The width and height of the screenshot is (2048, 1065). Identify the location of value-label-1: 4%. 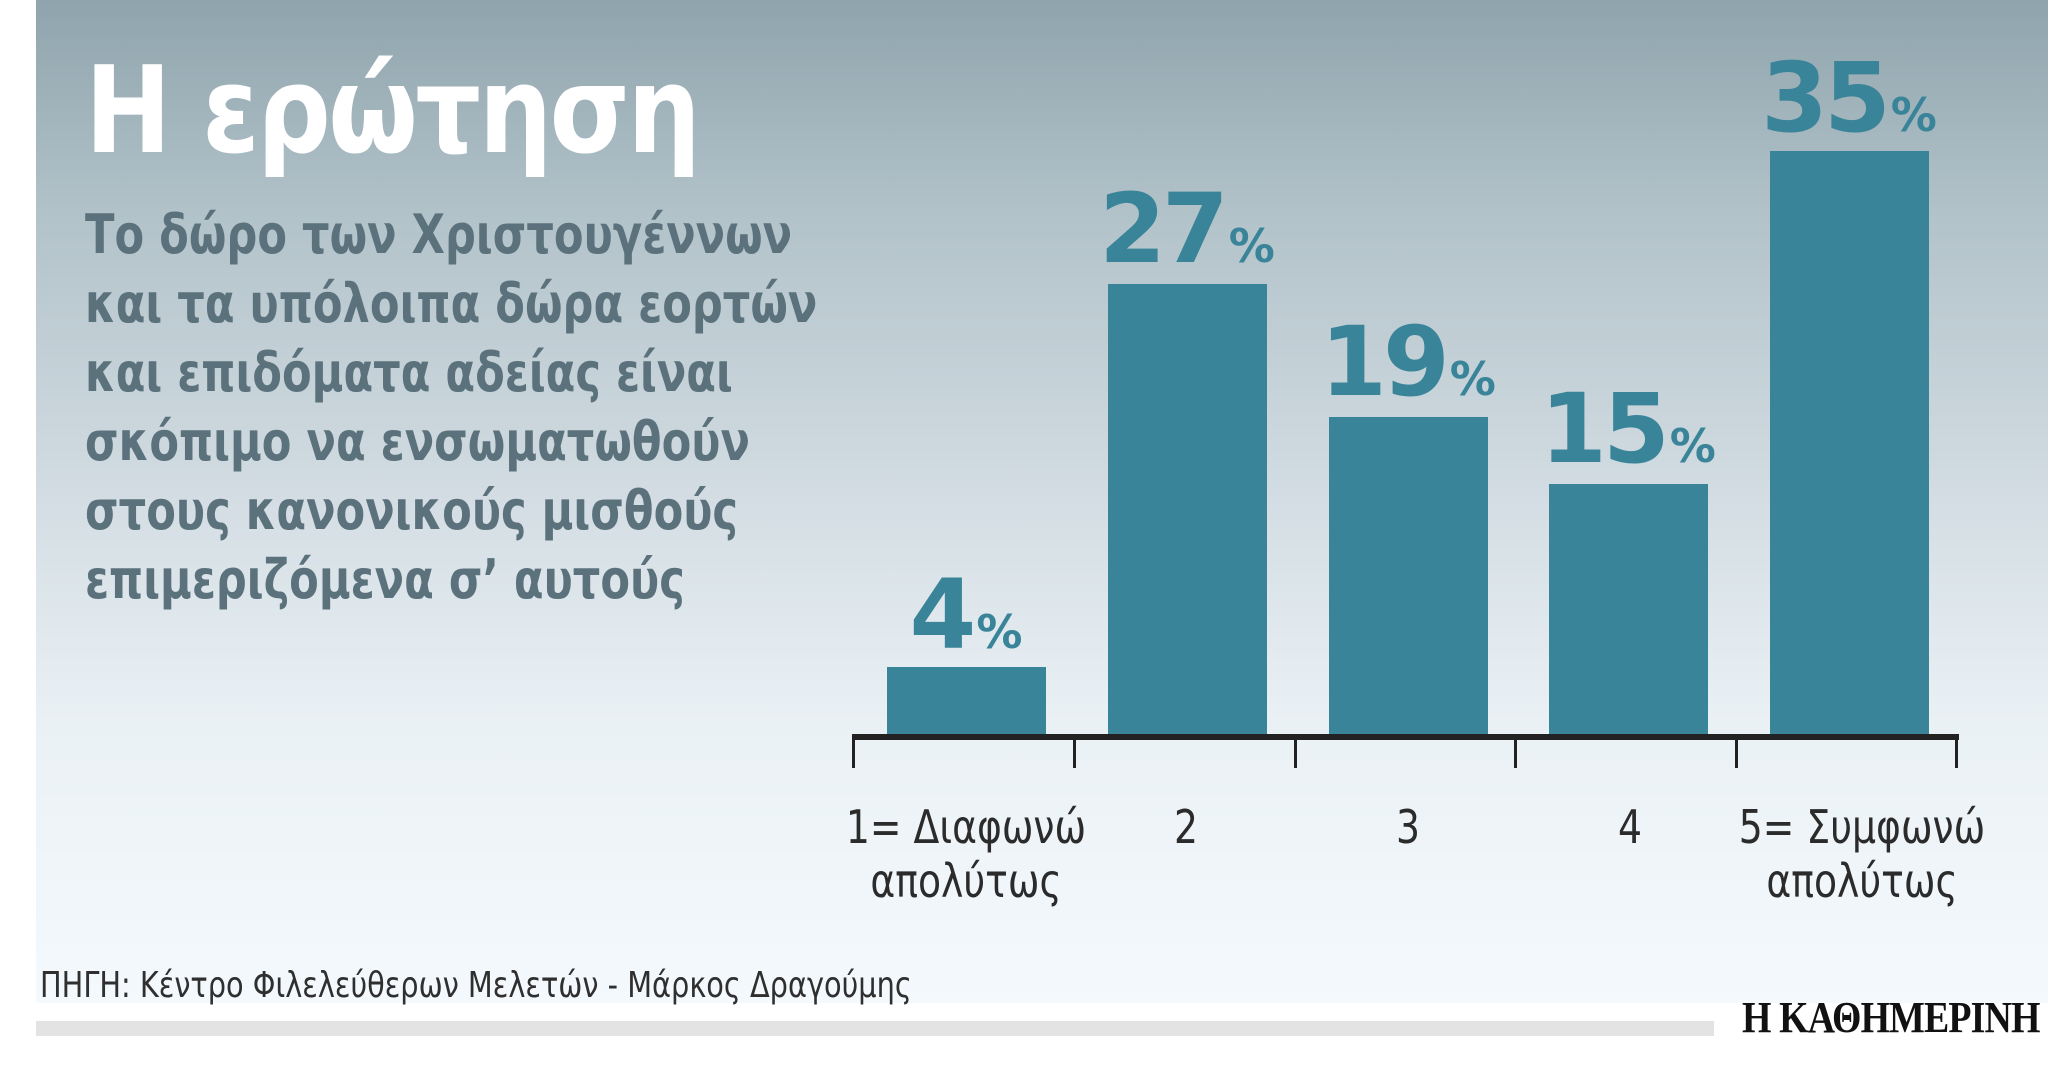
(966, 615).